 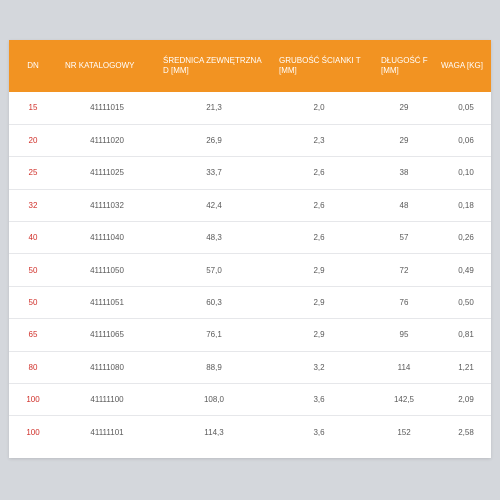 I want to click on table-row: 100 41111100 108,0 3,6 142,5 2,09, so click(x=250, y=400).